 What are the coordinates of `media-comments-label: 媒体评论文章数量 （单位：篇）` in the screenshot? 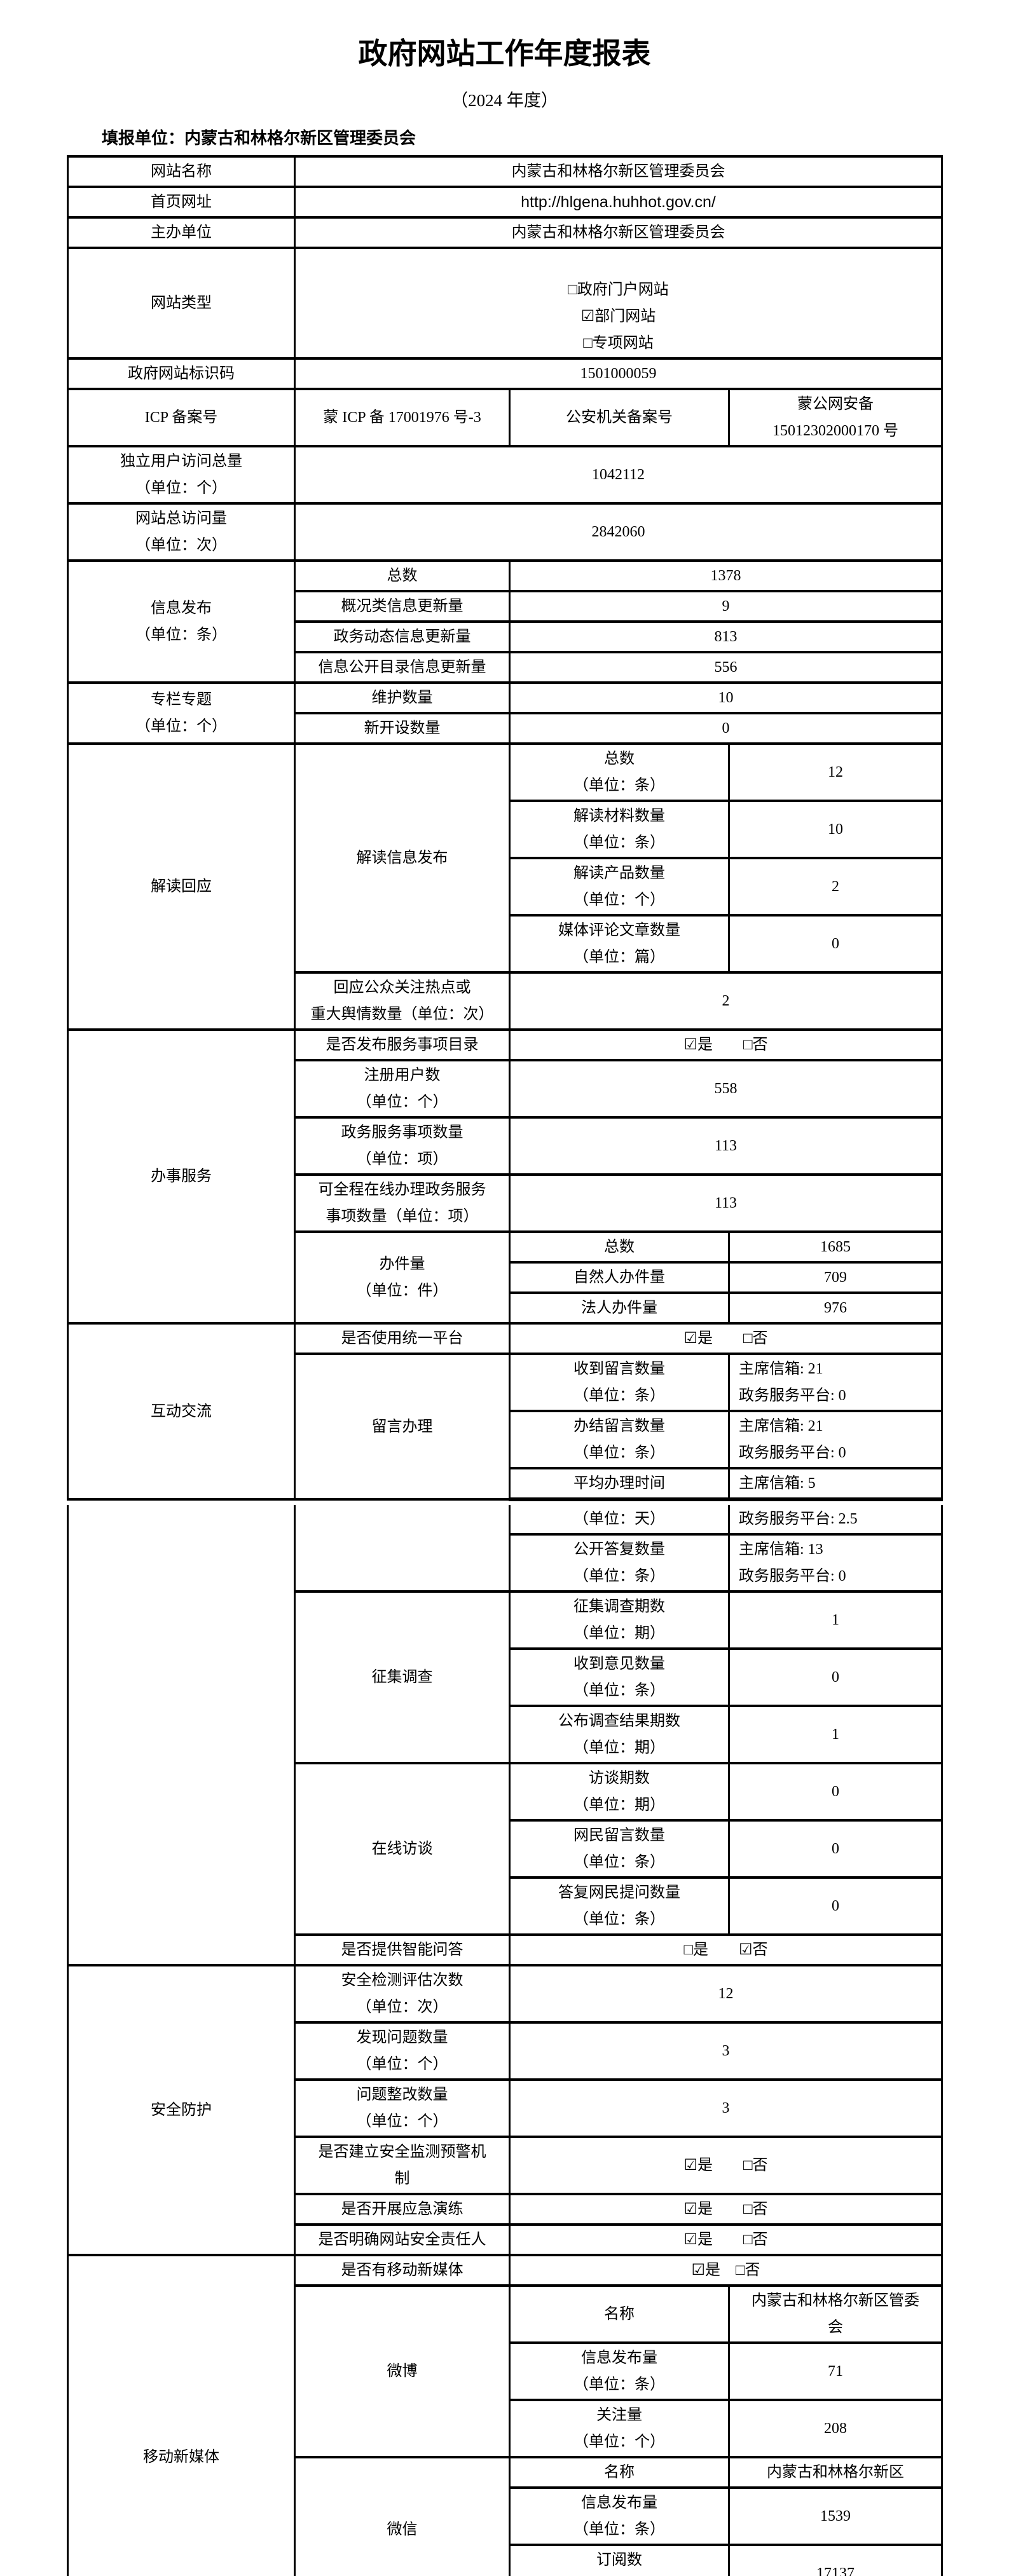 It's located at (619, 944).